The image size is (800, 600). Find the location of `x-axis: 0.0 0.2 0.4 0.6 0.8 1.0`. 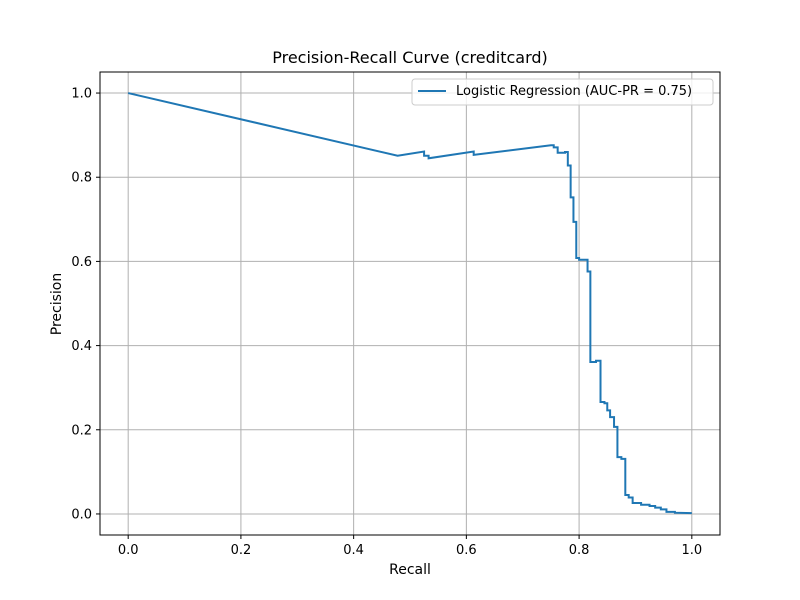

x-axis: 0.0 0.2 0.4 0.6 0.8 1.0 is located at coordinates (410, 546).